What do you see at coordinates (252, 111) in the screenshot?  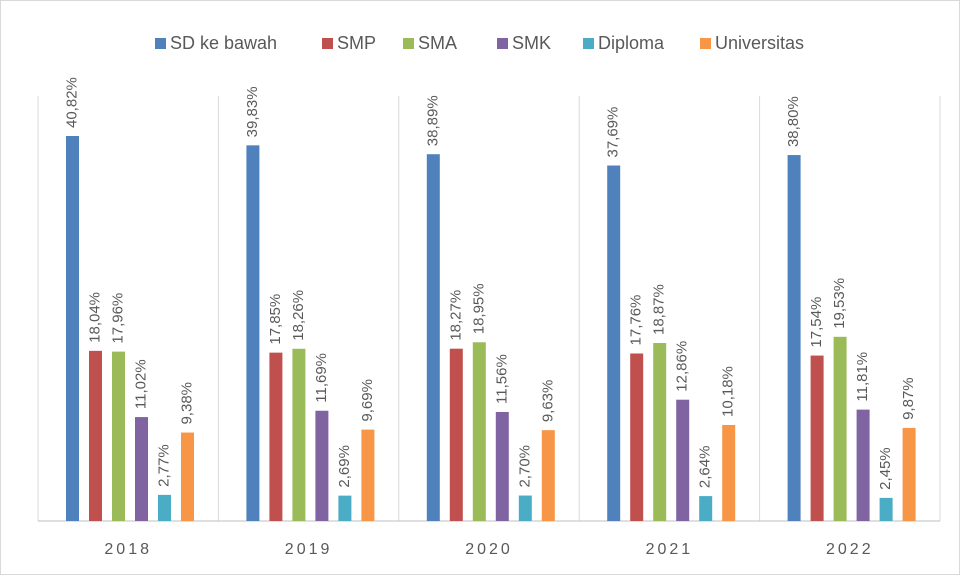 I see `data-label: 39,83%` at bounding box center [252, 111].